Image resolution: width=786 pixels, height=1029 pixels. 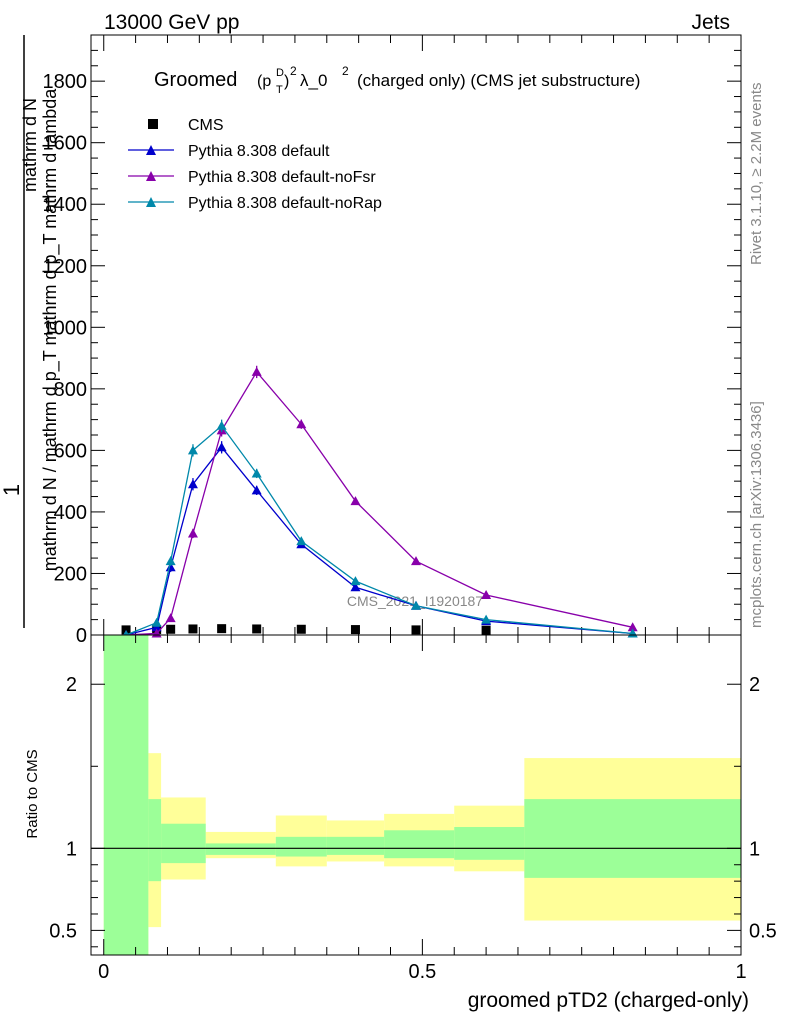 I want to click on title-formula: (p, so click(x=264, y=81).